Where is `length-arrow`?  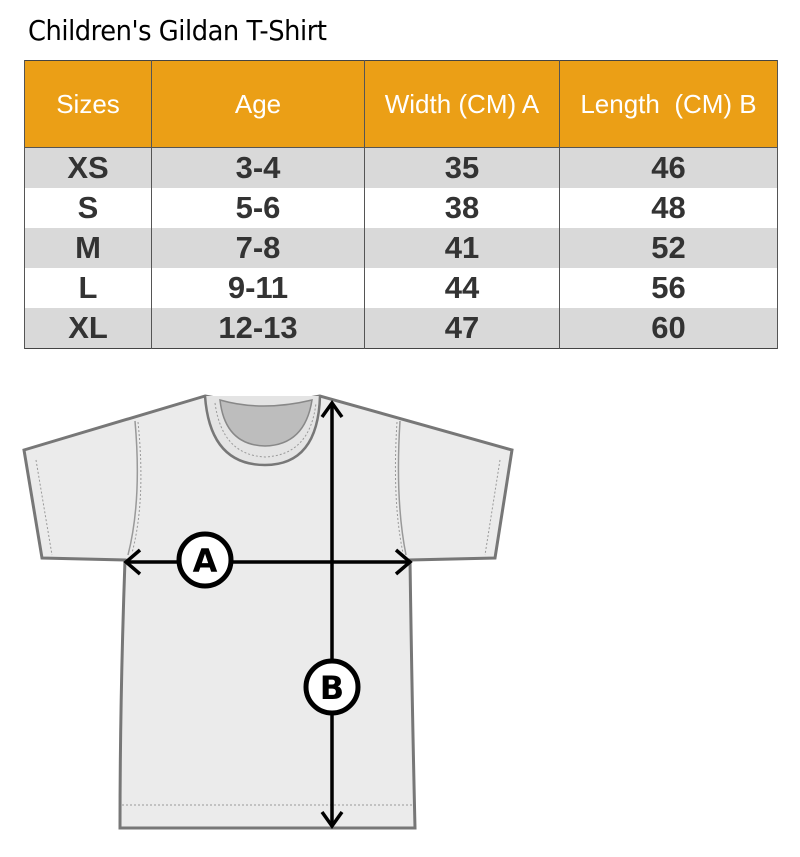 length-arrow is located at coordinates (332, 614).